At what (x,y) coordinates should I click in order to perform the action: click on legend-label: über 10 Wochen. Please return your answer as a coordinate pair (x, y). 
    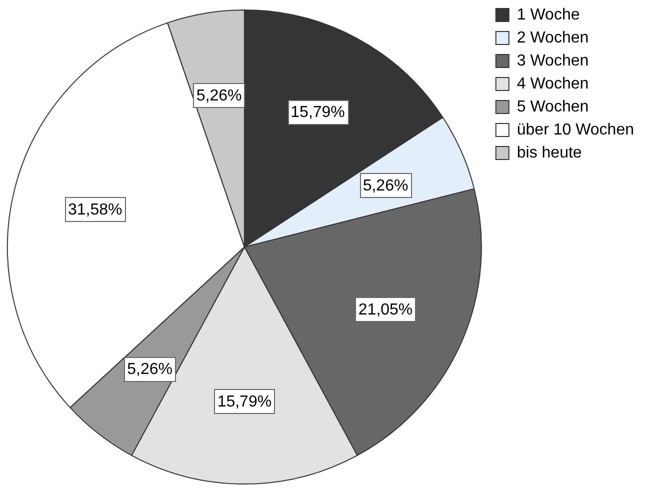
    Looking at the image, I should click on (575, 129).